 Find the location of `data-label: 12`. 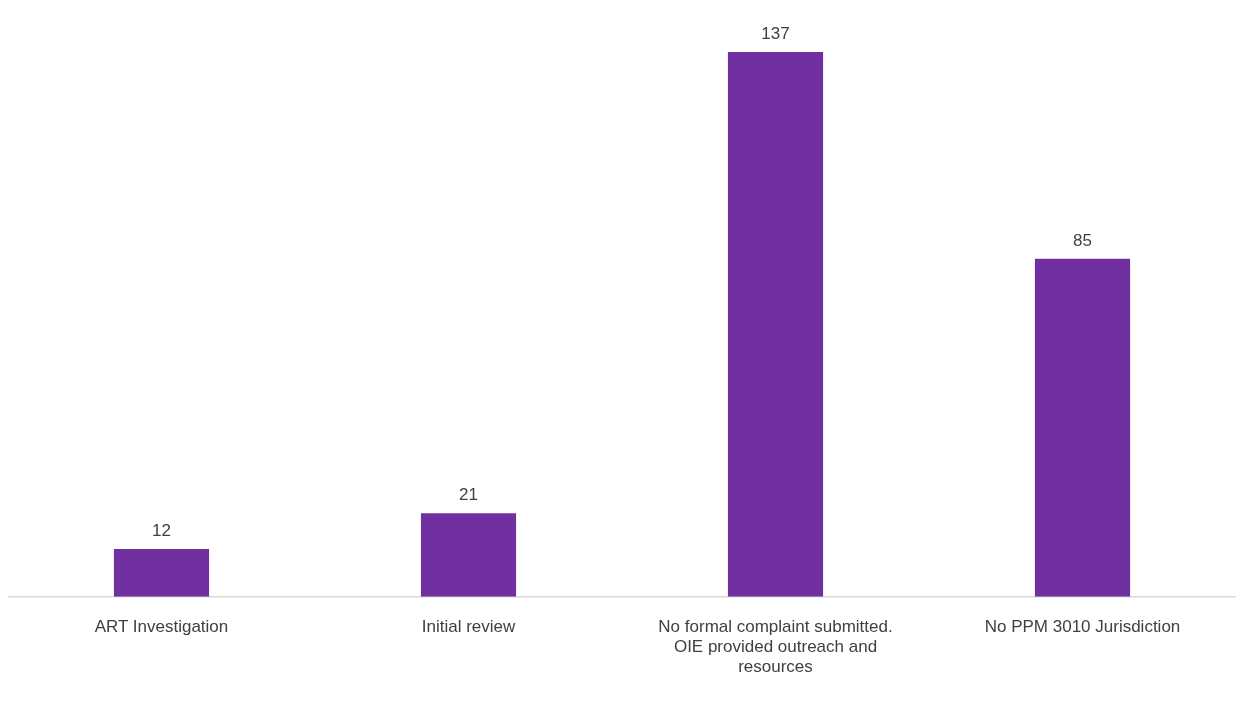

data-label: 12 is located at coordinates (161, 531).